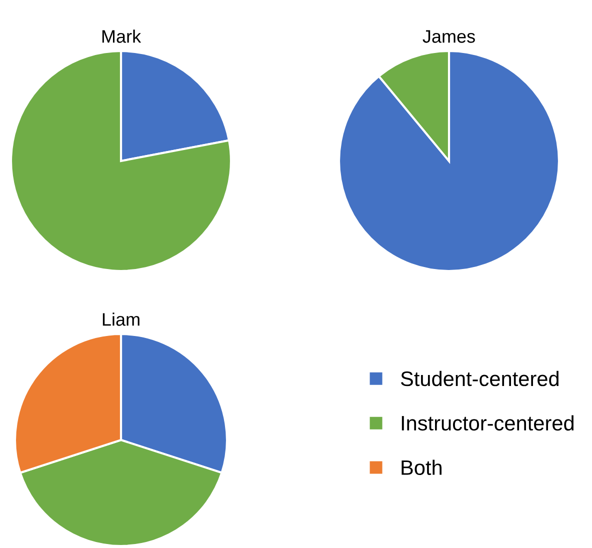 The width and height of the screenshot is (592, 548). Describe the element at coordinates (422, 468) in the screenshot. I see `legend-label: Both` at that location.